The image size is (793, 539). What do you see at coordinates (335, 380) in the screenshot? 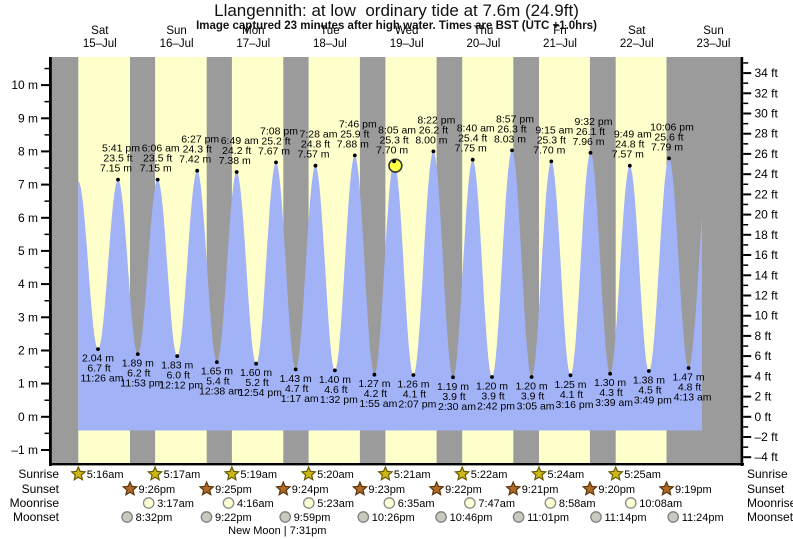
I see `low-tide-label: 1.40 m` at bounding box center [335, 380].